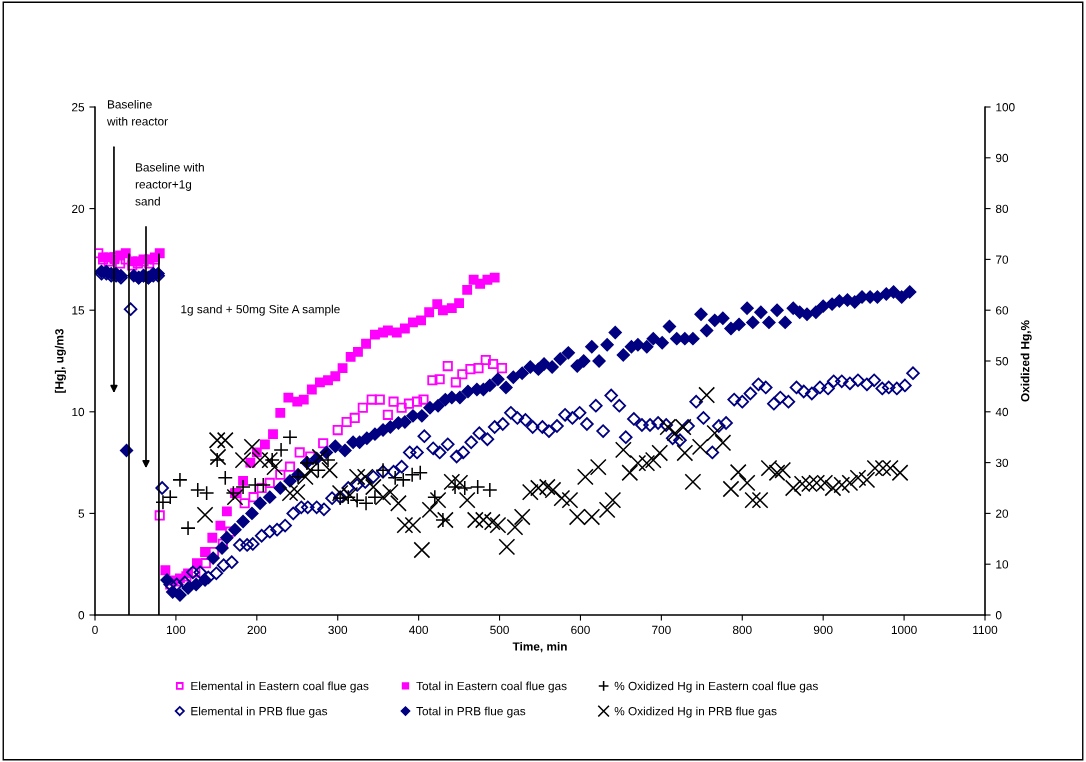  I want to click on x-tick-label: 700, so click(661, 630).